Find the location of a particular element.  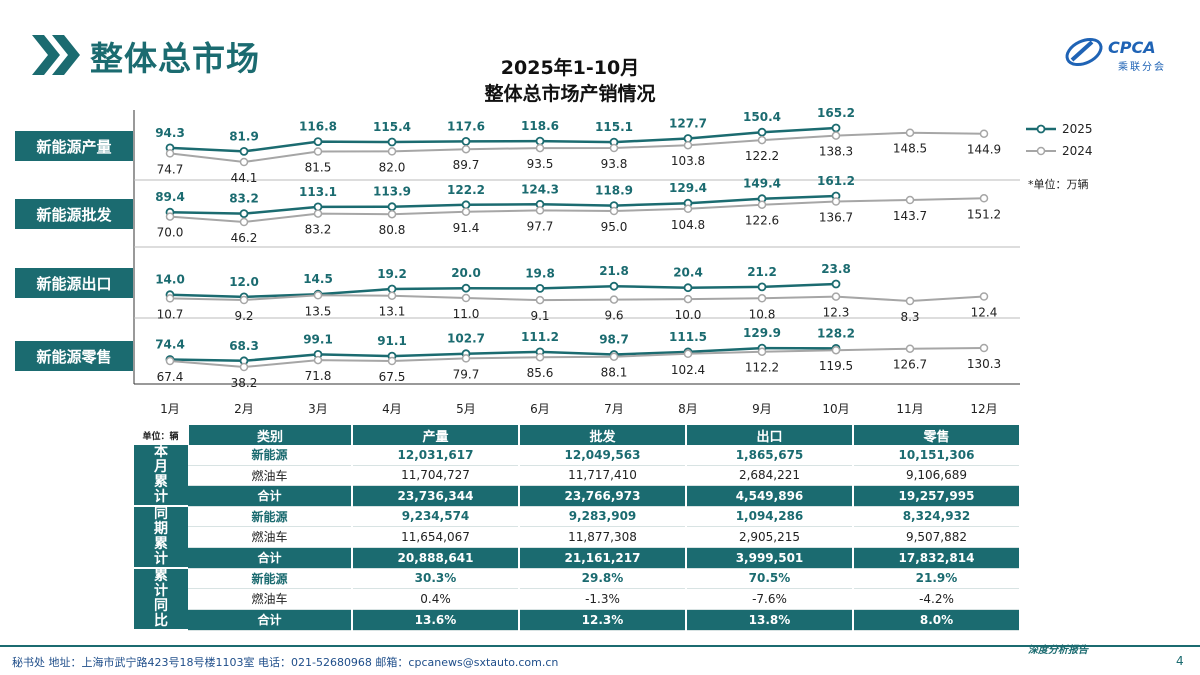

table-row: 累计同比新能源 30.3% 29.8% 70.5% 21.9% is located at coordinates (577, 599).